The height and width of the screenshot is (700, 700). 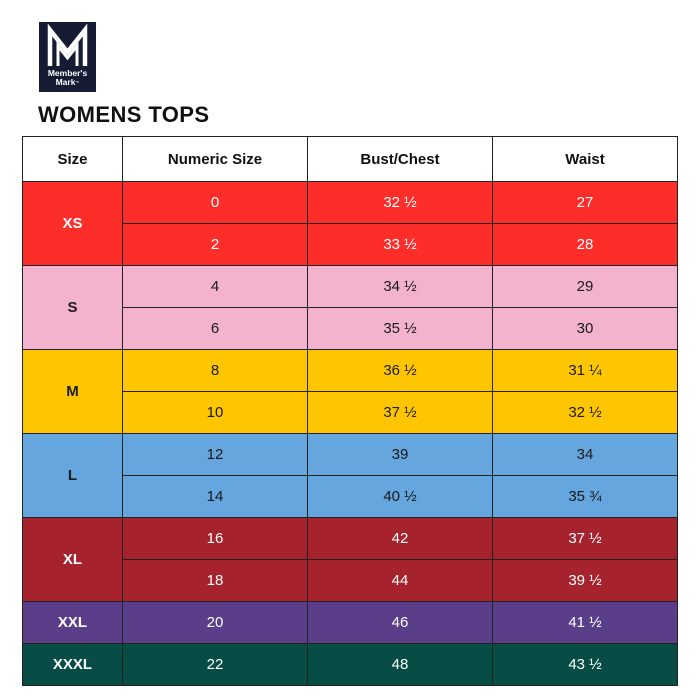 I want to click on header-row: Size Numeric Size Bust/Chest Waist, so click(x=350, y=159).